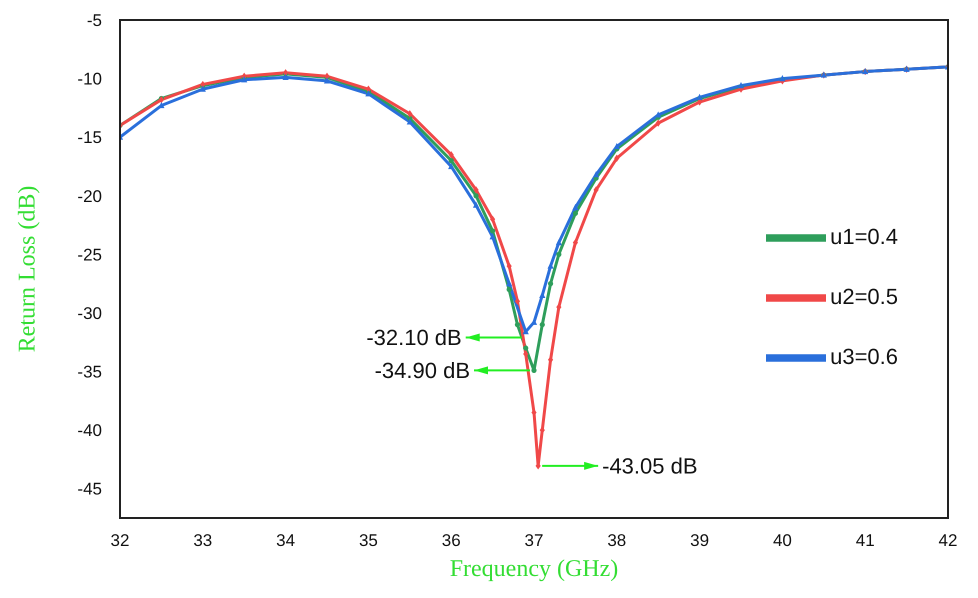 Image resolution: width=978 pixels, height=598 pixels. I want to click on legend-label: u2=0.5, so click(864, 296).